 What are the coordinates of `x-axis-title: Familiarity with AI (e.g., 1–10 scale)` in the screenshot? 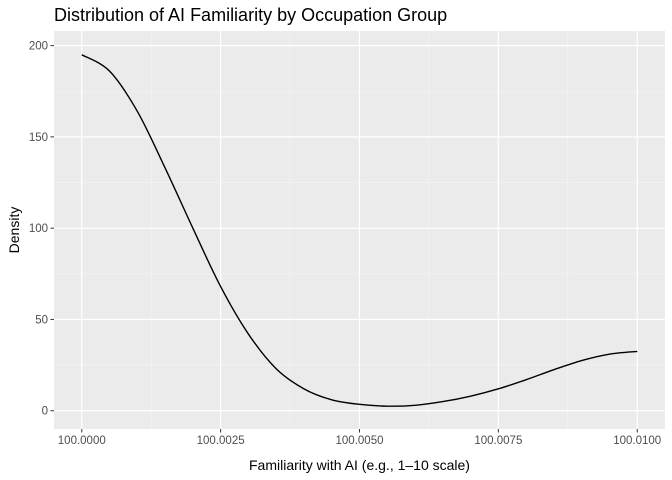 It's located at (359, 465).